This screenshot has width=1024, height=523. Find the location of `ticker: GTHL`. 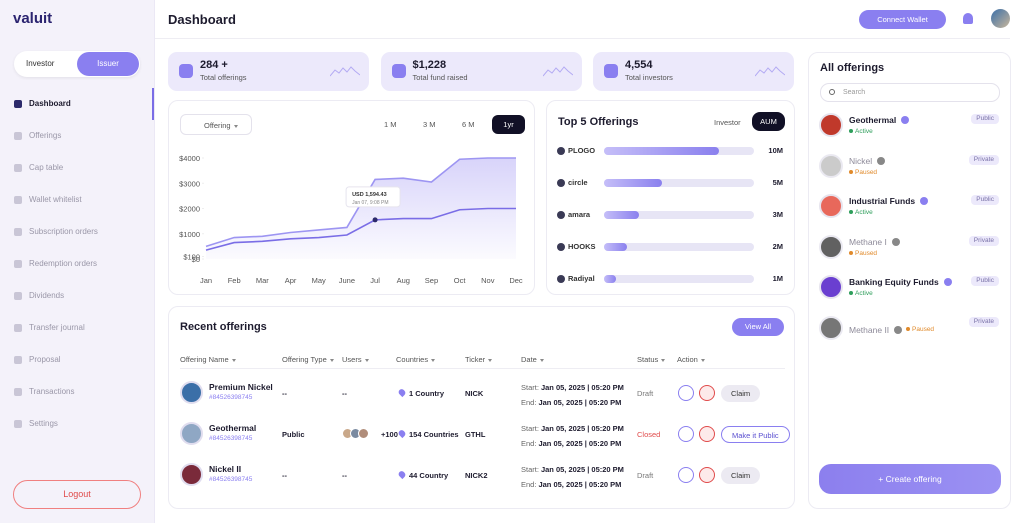

ticker: GTHL is located at coordinates (475, 434).